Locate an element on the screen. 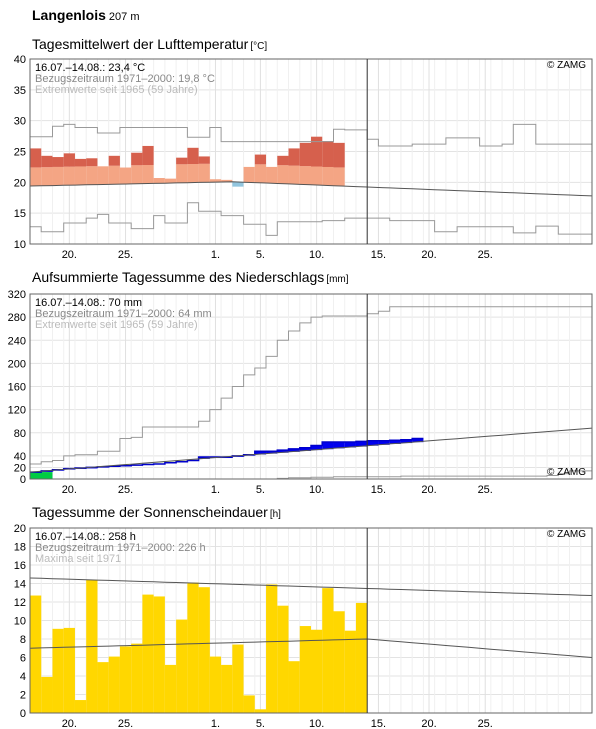 The height and width of the screenshot is (729, 596). precip-ytick-label: 40 is located at coordinates (20, 457).